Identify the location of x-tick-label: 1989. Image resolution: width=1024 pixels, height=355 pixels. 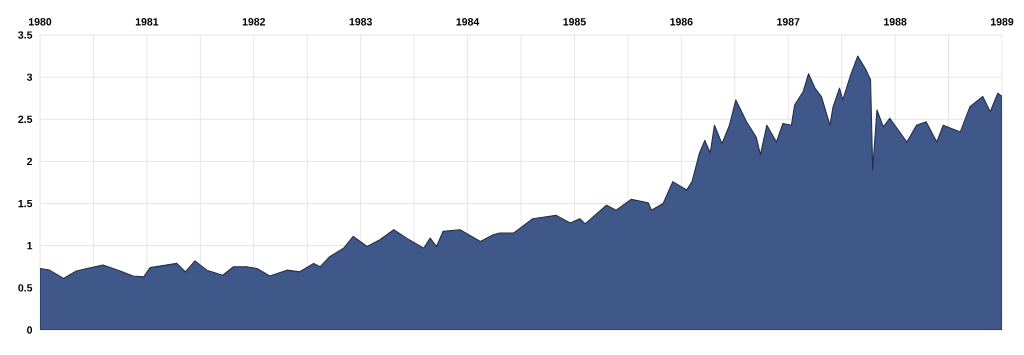
(1002, 22).